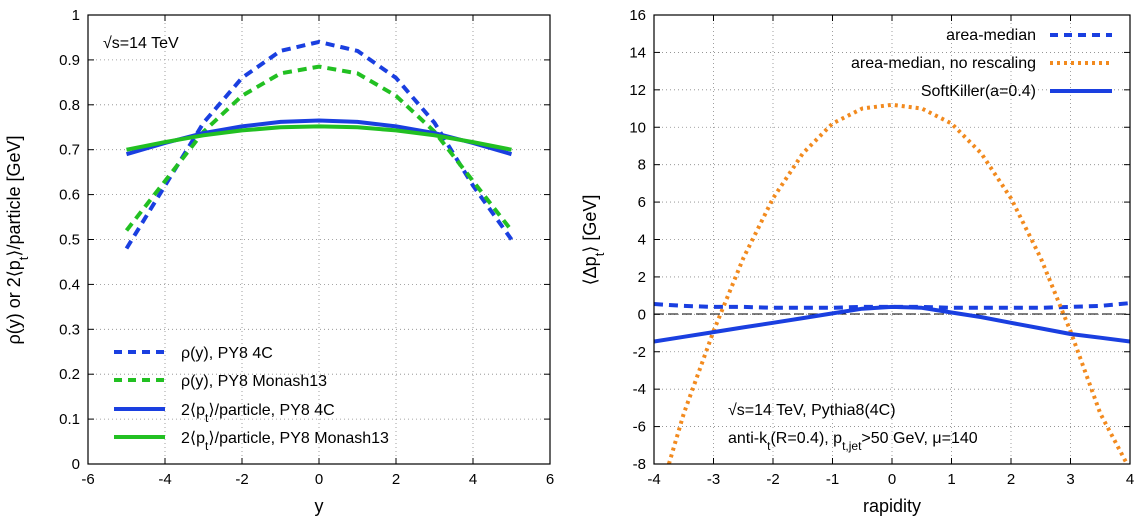  Describe the element at coordinates (319, 506) in the screenshot. I see `left-x-axis-title: y` at that location.